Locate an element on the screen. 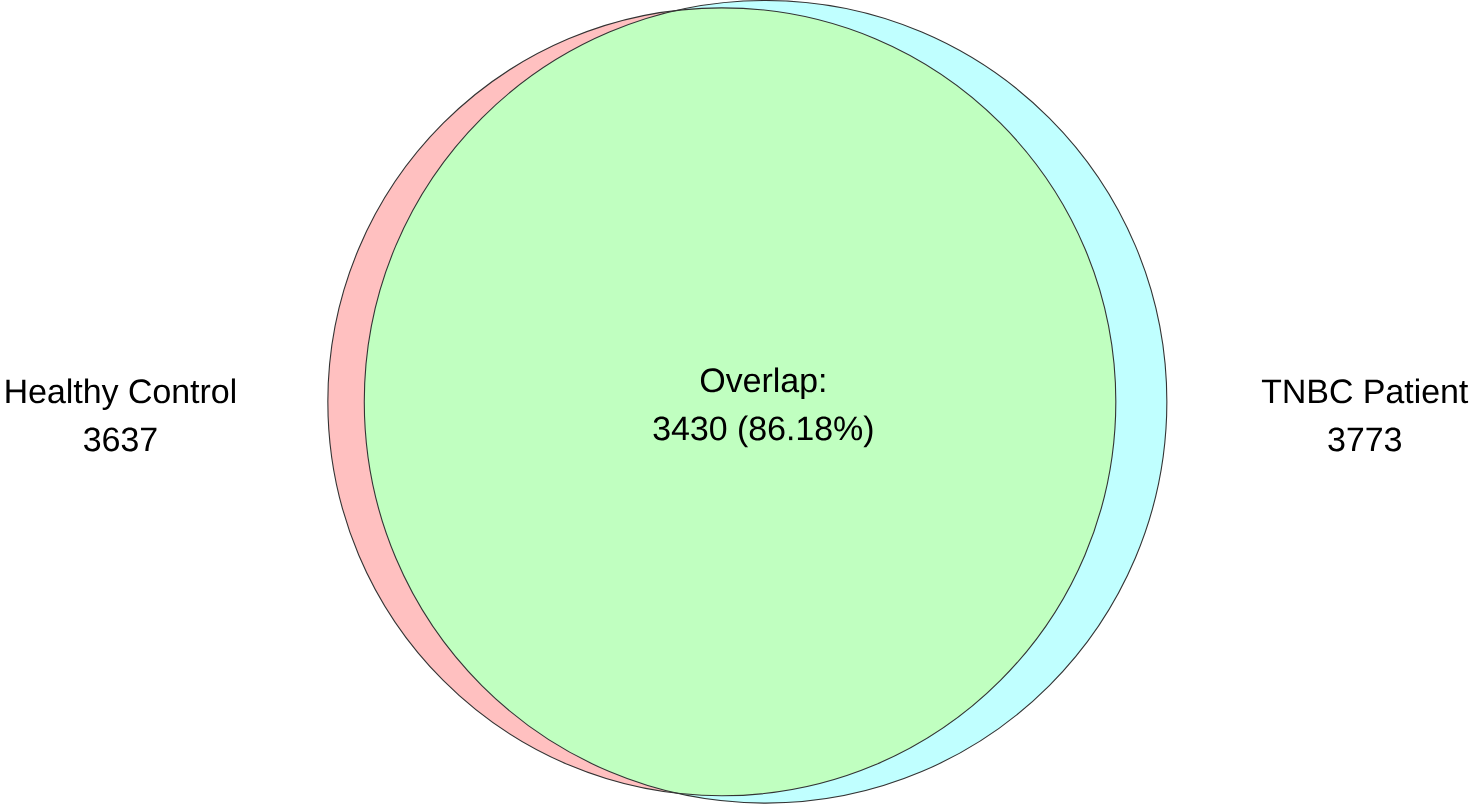 The width and height of the screenshot is (1472, 804). text: Overlap: is located at coordinates (762, 383).